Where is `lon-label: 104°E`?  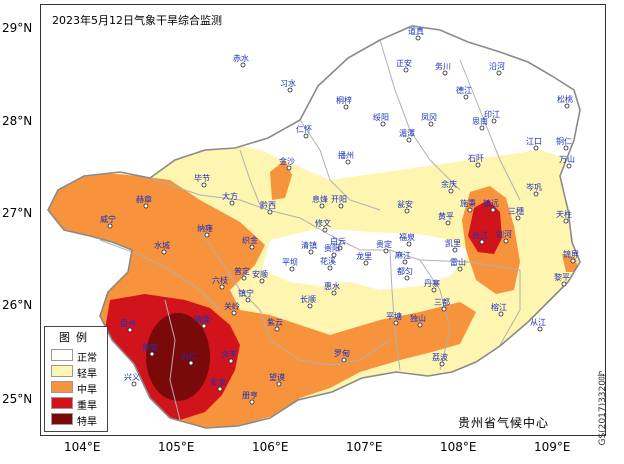
lon-label: 104°E is located at coordinates (82, 447).